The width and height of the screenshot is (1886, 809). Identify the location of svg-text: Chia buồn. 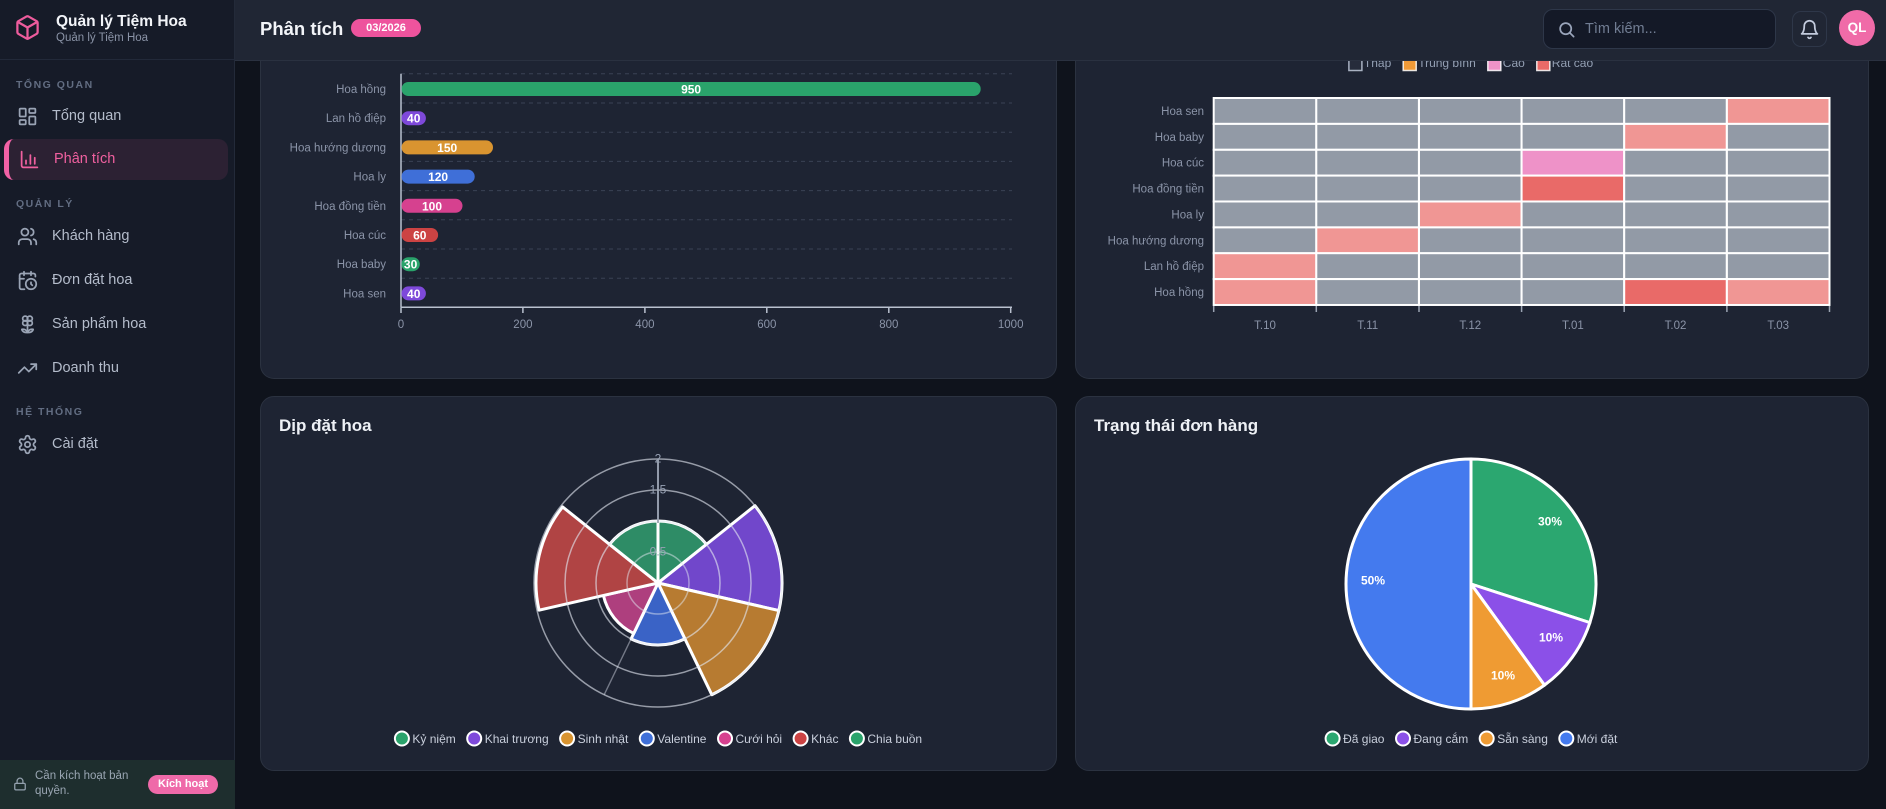
(894, 739).